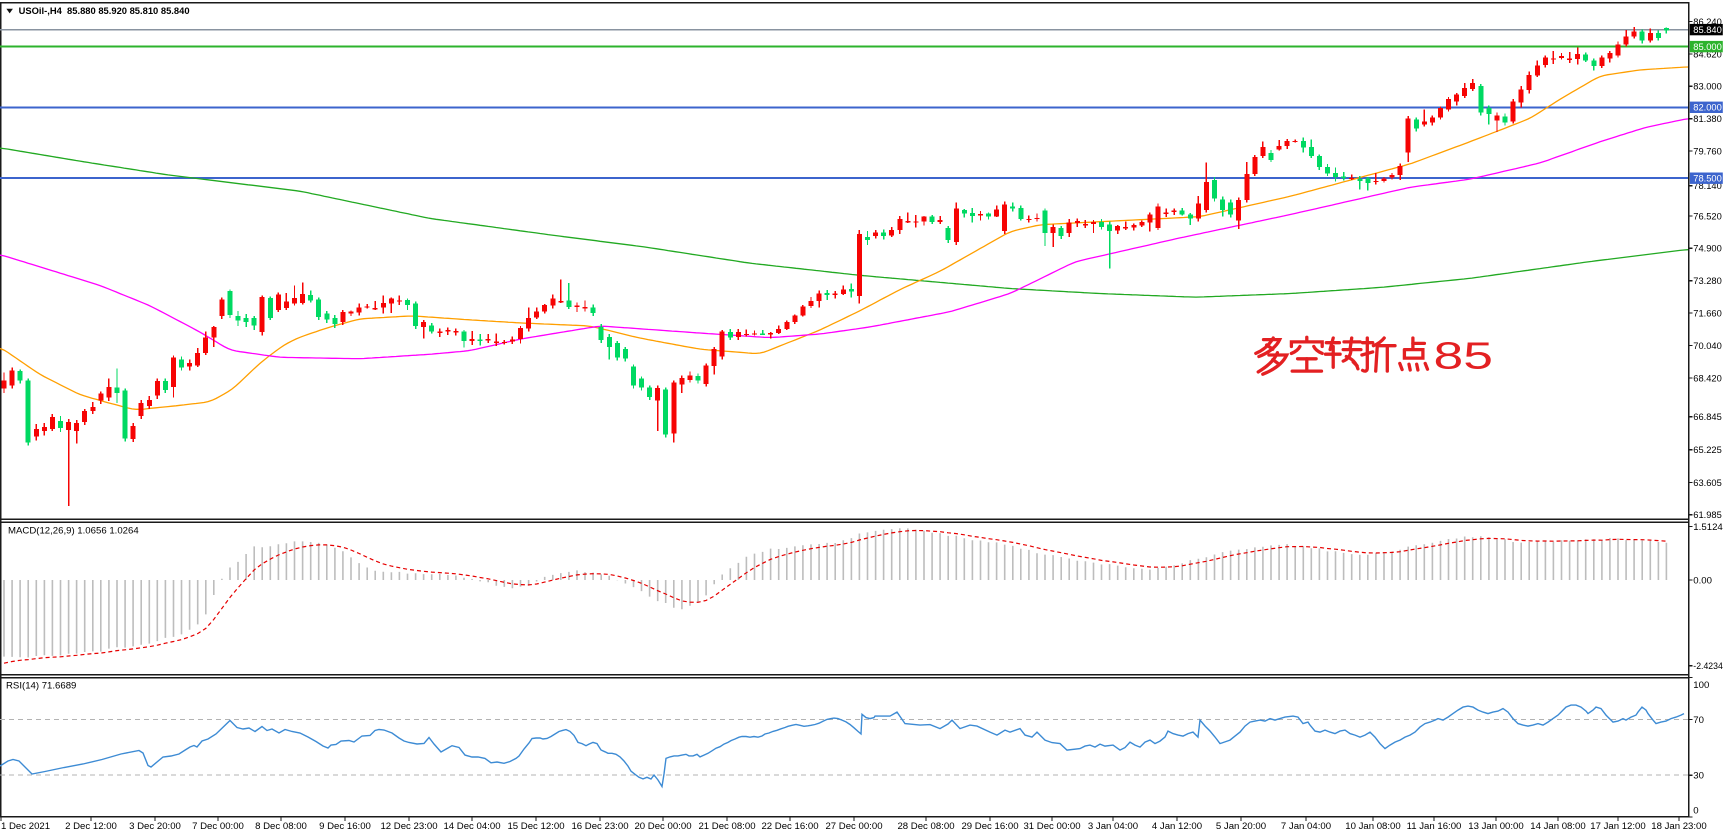  What do you see at coordinates (1707, 417) in the screenshot?
I see `svg-text: 66.845` at bounding box center [1707, 417].